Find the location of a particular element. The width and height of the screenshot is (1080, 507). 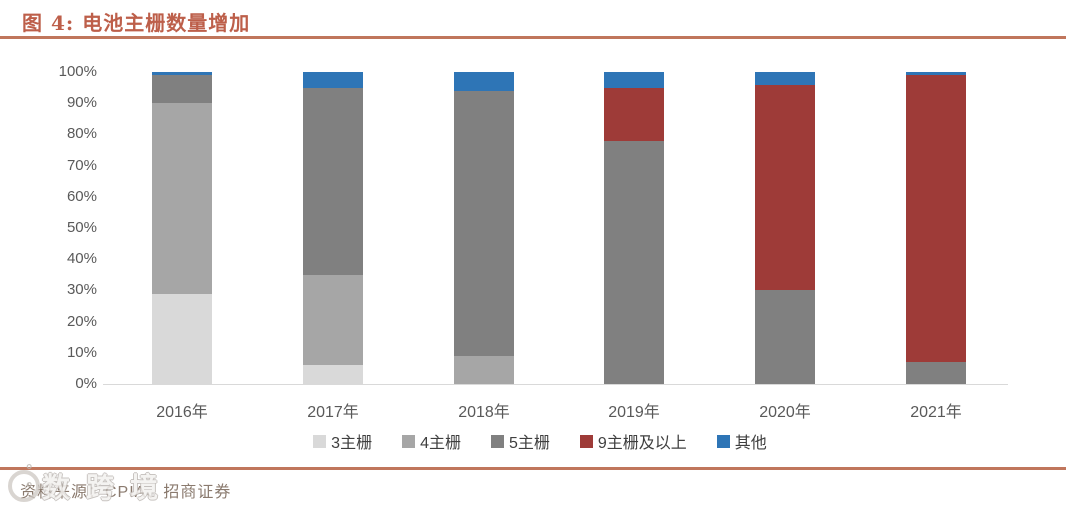

y-axis-tick-label: 60% is located at coordinates (81, 196).